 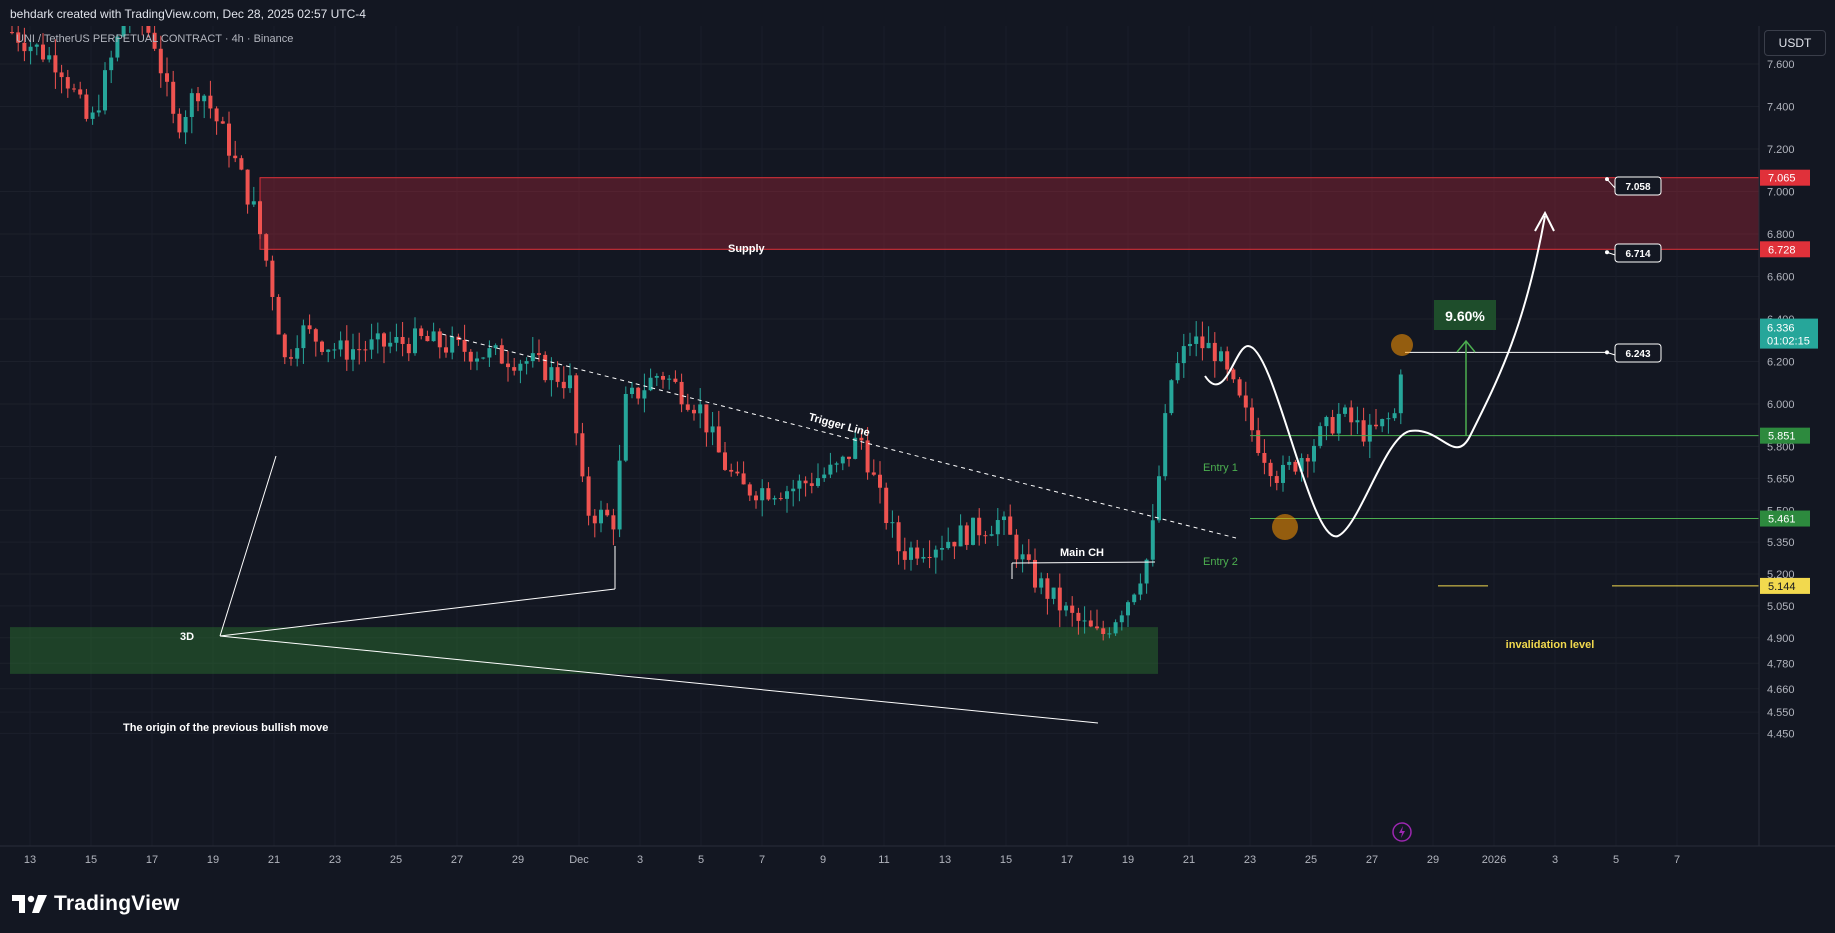 What do you see at coordinates (1009, 213) in the screenshot?
I see `supply-zone` at bounding box center [1009, 213].